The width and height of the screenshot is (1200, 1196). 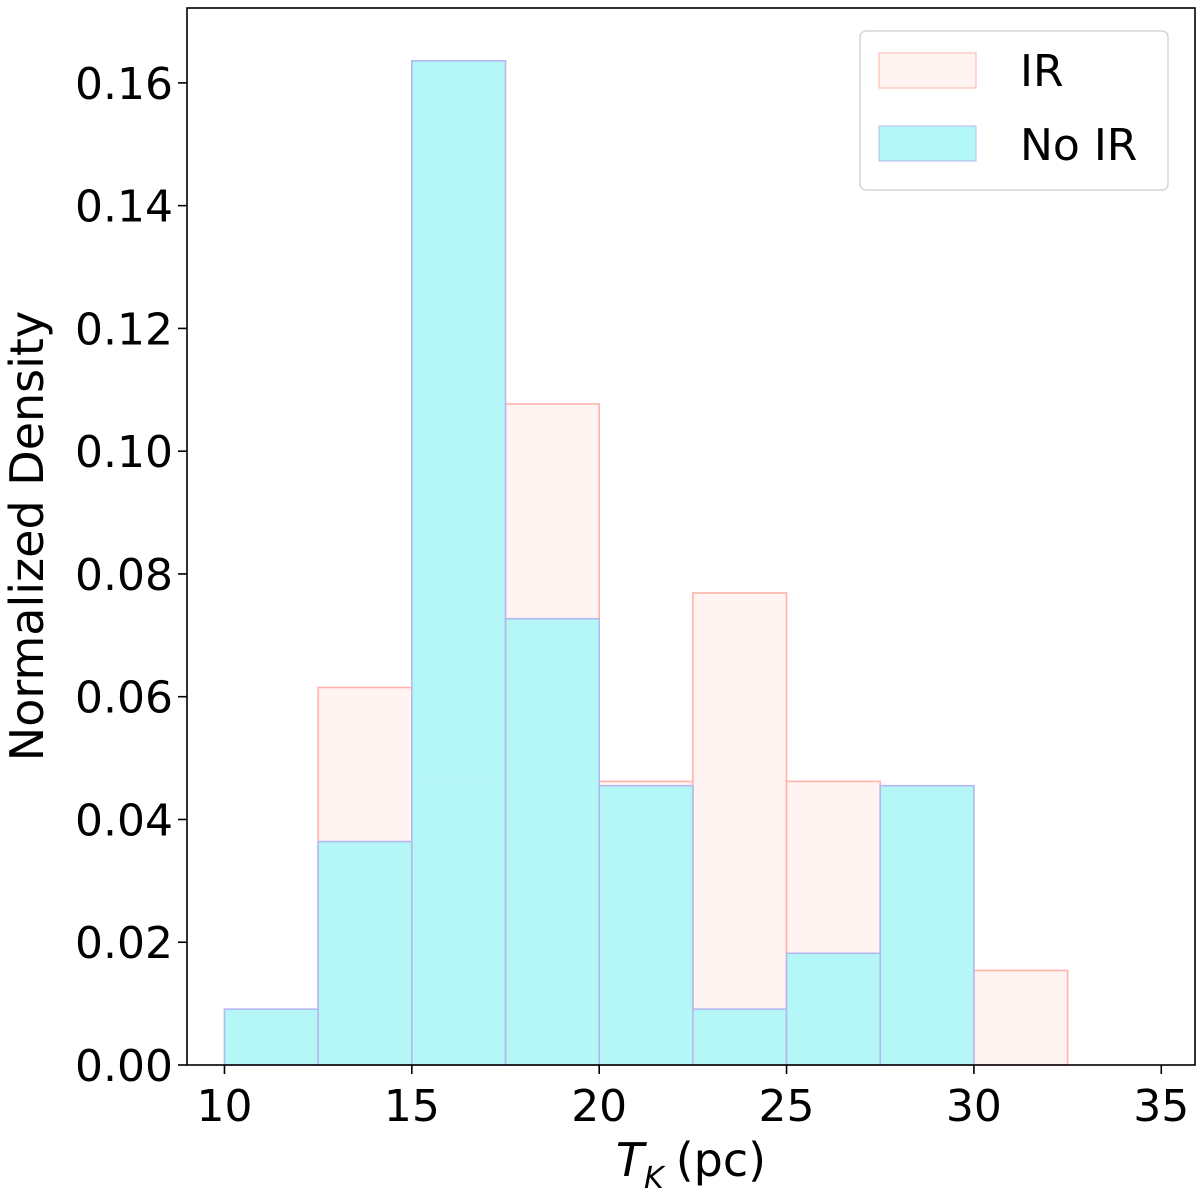 What do you see at coordinates (224, 1106) in the screenshot?
I see `x-tick-label: 10` at bounding box center [224, 1106].